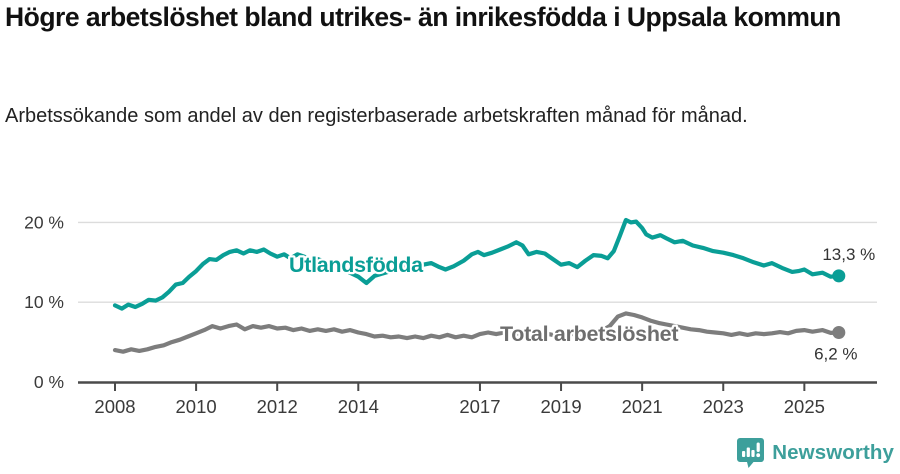 The width and height of the screenshot is (900, 474). What do you see at coordinates (356, 265) in the screenshot?
I see `series-label: Utlandsfödda` at bounding box center [356, 265].